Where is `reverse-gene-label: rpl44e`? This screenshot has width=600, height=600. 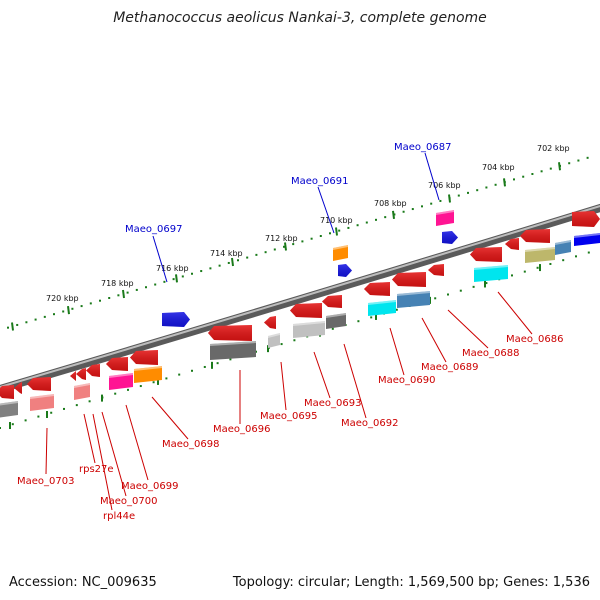 reverse-gene-label: rpl44e is located at coordinates (119, 516).